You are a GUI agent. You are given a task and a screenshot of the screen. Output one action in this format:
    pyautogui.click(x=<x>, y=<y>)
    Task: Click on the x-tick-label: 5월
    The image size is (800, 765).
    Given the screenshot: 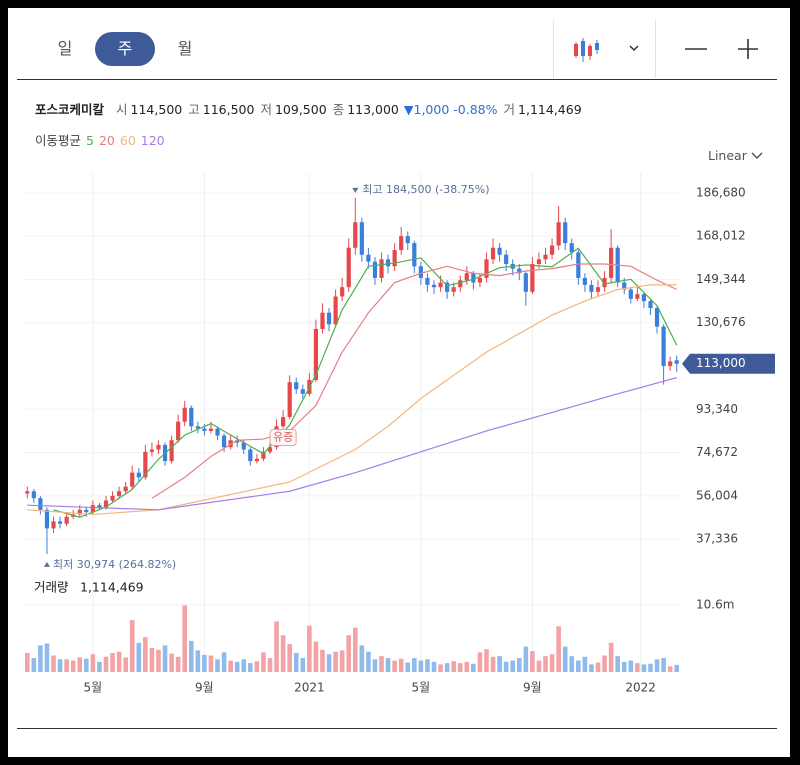 What is the action you would take?
    pyautogui.click(x=421, y=688)
    